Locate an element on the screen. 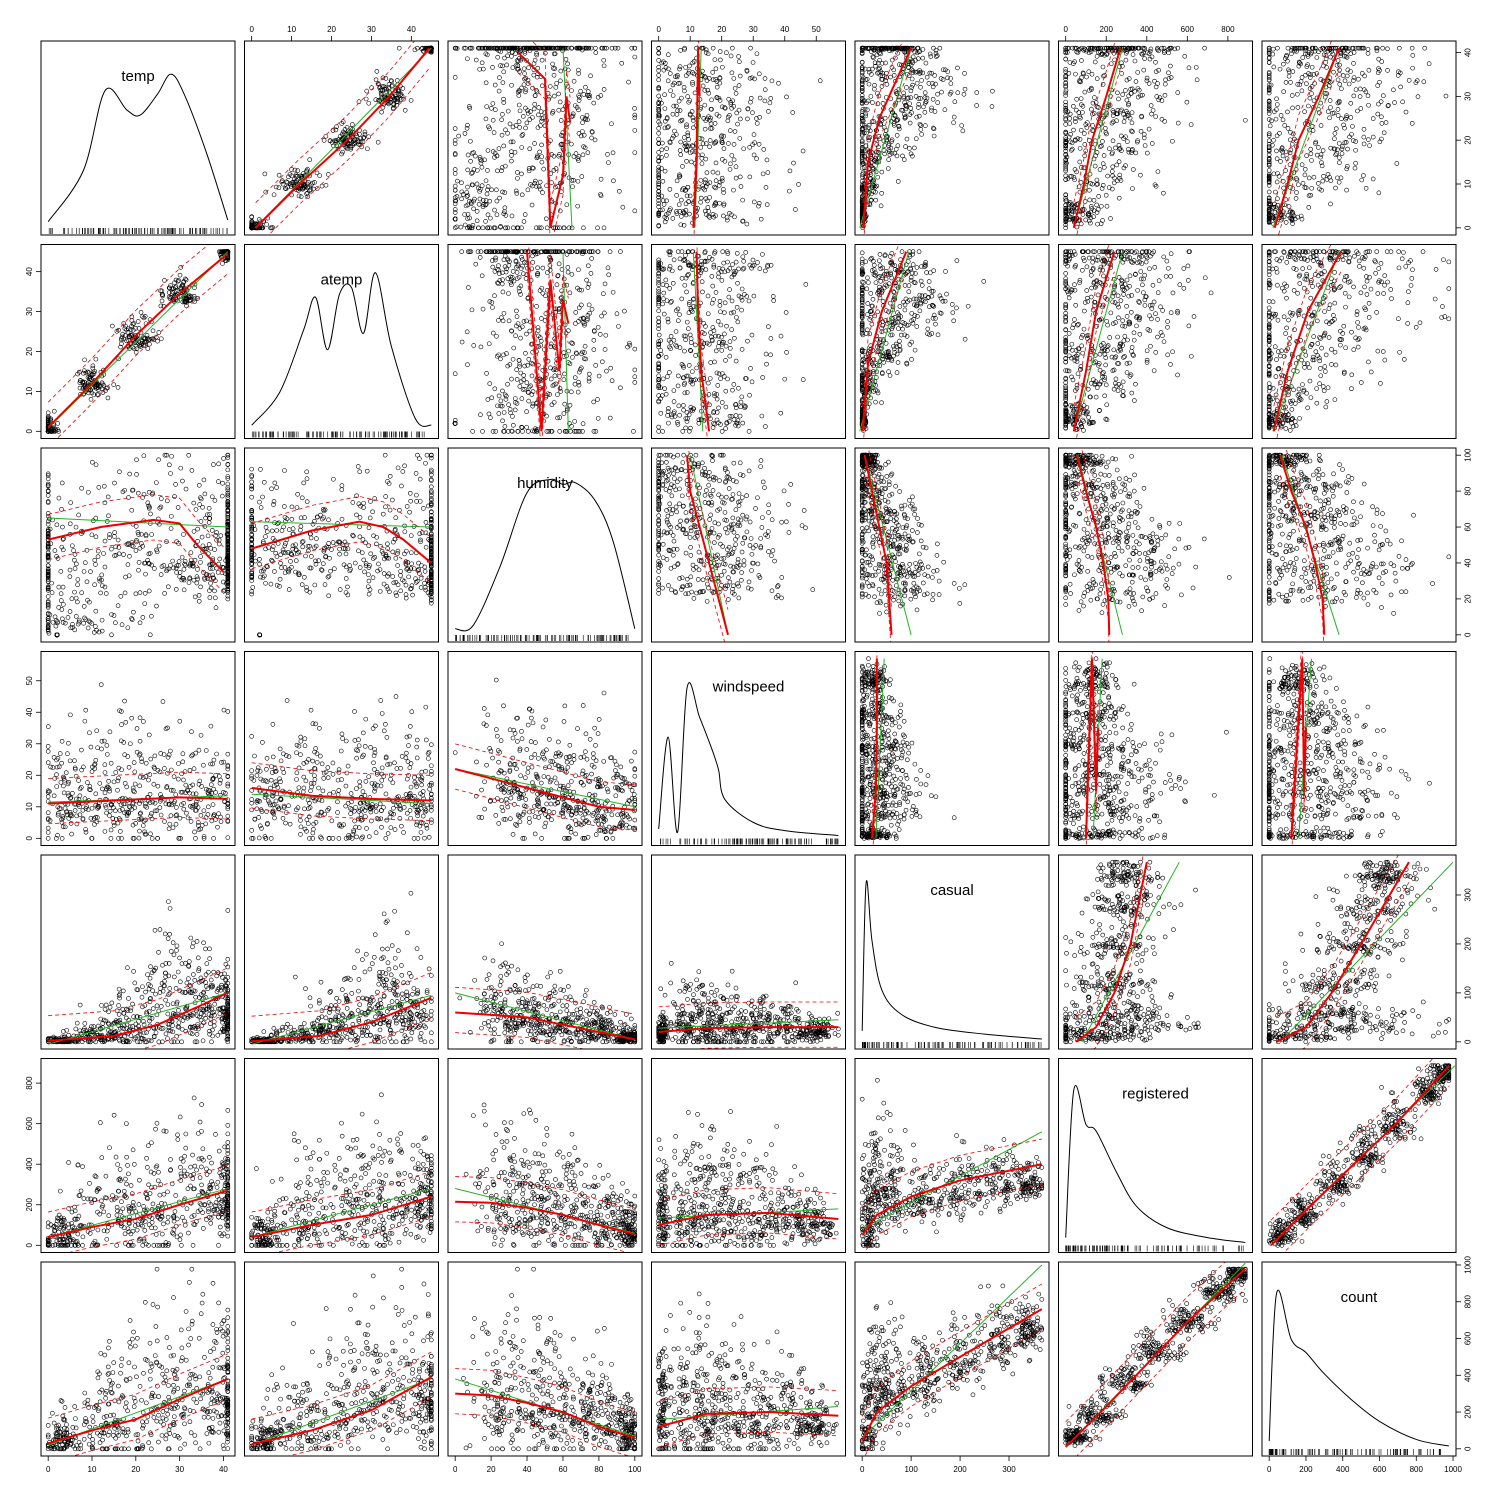  panel-count-vs-temp is located at coordinates (138, 1359).